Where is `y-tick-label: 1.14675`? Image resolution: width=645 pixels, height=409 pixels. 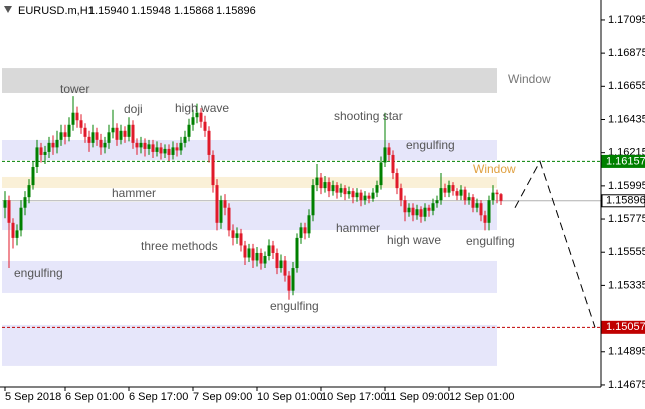
y-tick-label: 1.14675 is located at coordinates (626, 385).